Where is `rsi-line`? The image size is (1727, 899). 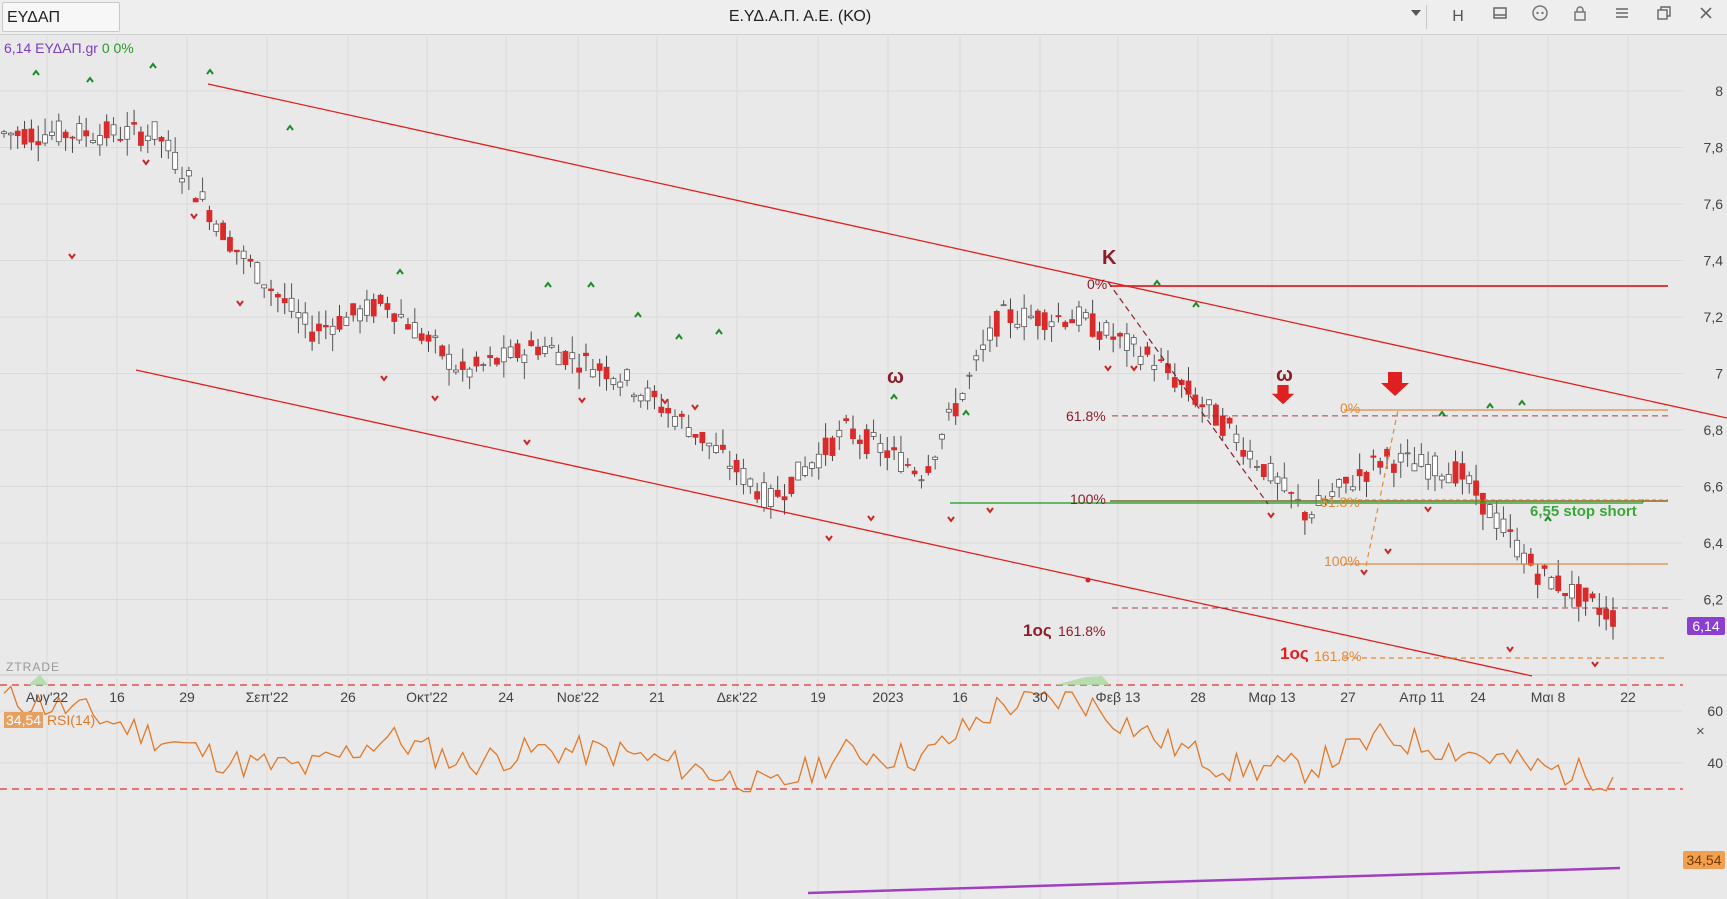
rsi-line is located at coordinates (808, 739).